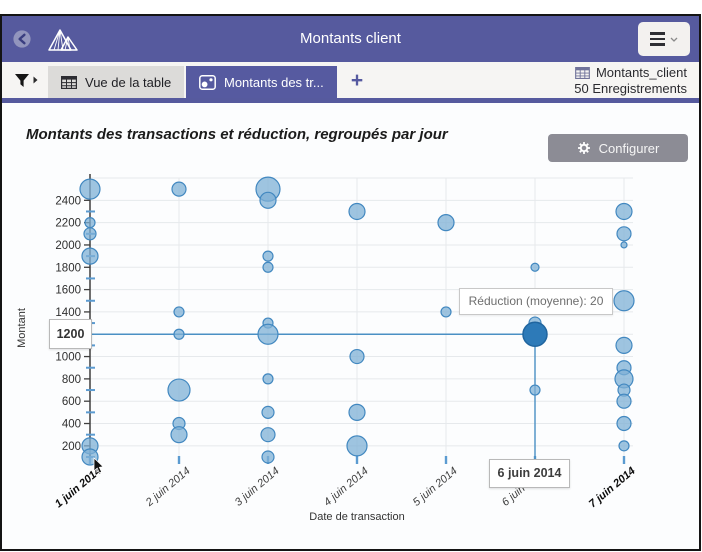 This screenshot has height=552, width=702. I want to click on y-tick-label: 2200, so click(68, 224).